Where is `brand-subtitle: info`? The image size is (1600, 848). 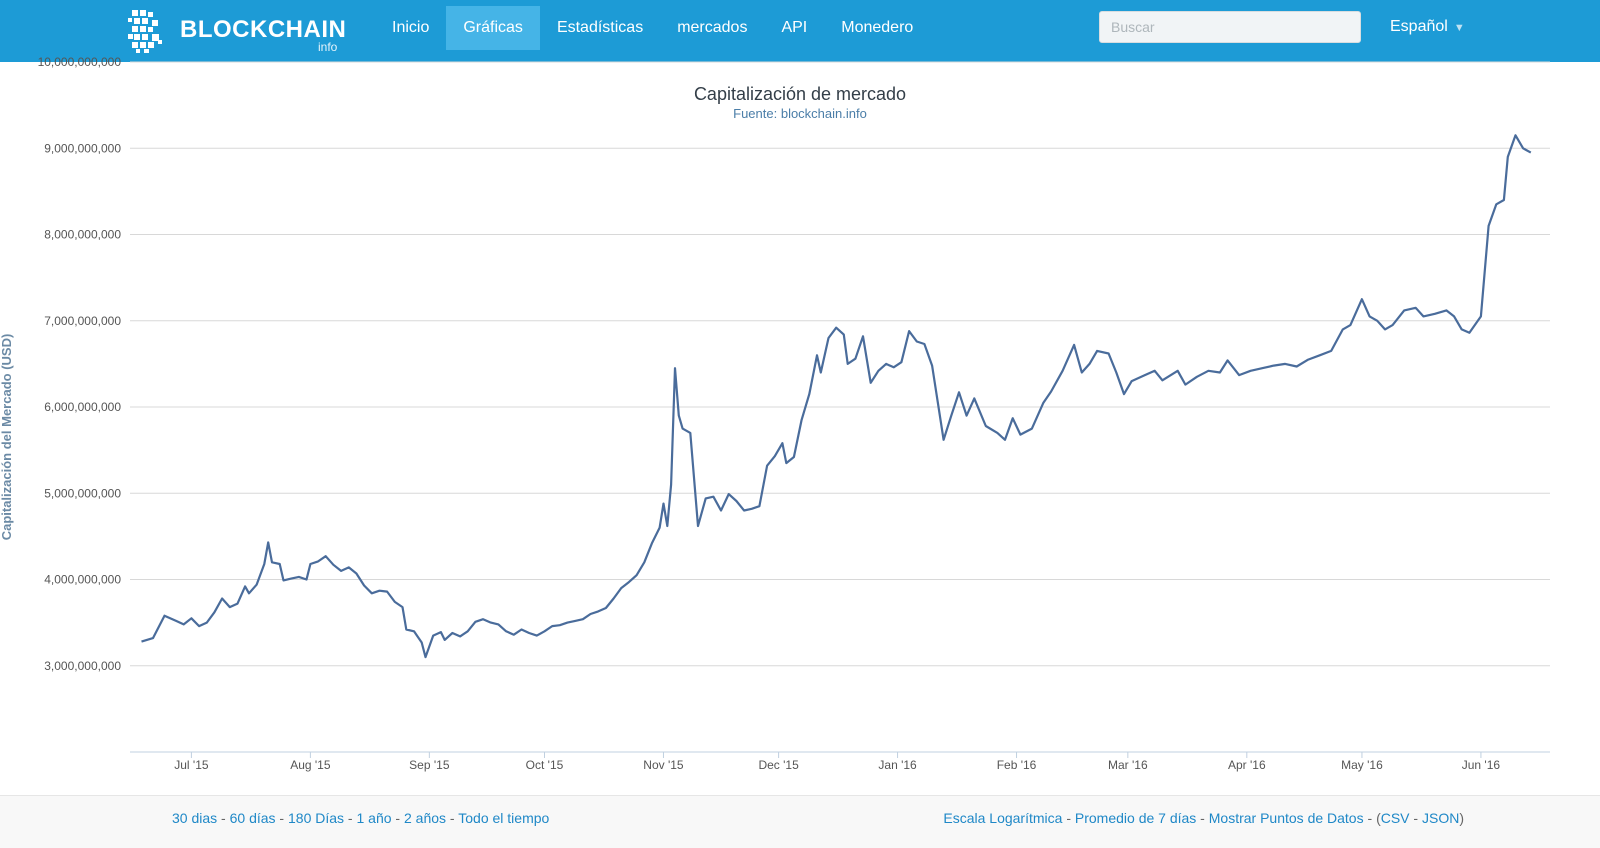 brand-subtitle: info is located at coordinates (328, 47).